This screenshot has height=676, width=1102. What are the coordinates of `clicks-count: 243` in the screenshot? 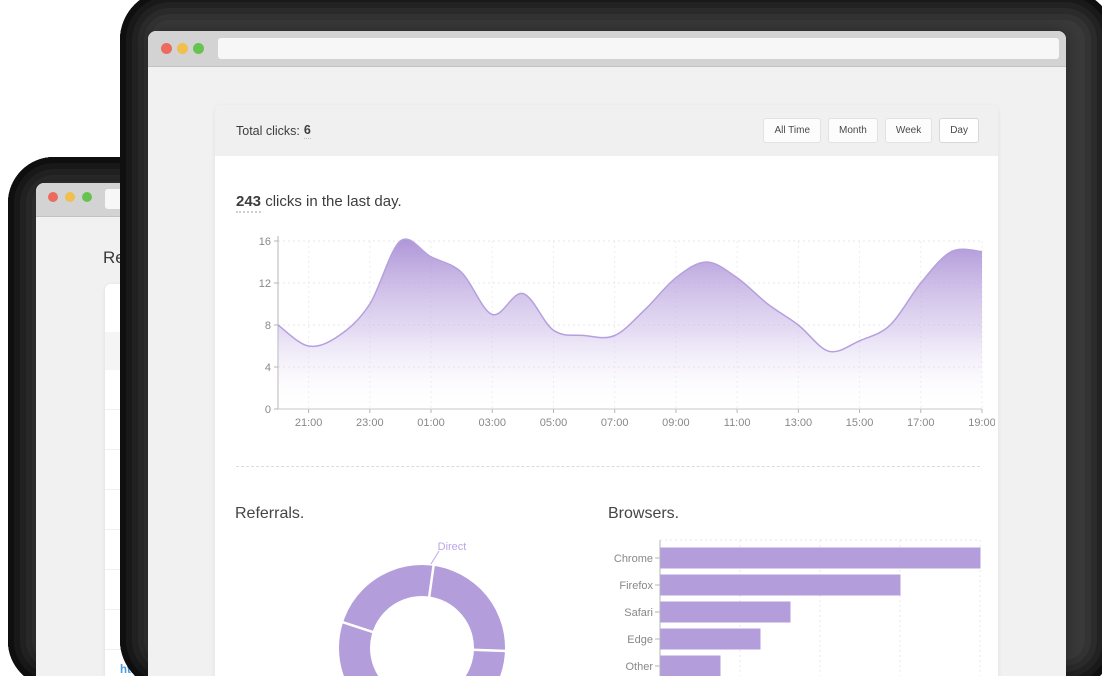 It's located at (249, 203).